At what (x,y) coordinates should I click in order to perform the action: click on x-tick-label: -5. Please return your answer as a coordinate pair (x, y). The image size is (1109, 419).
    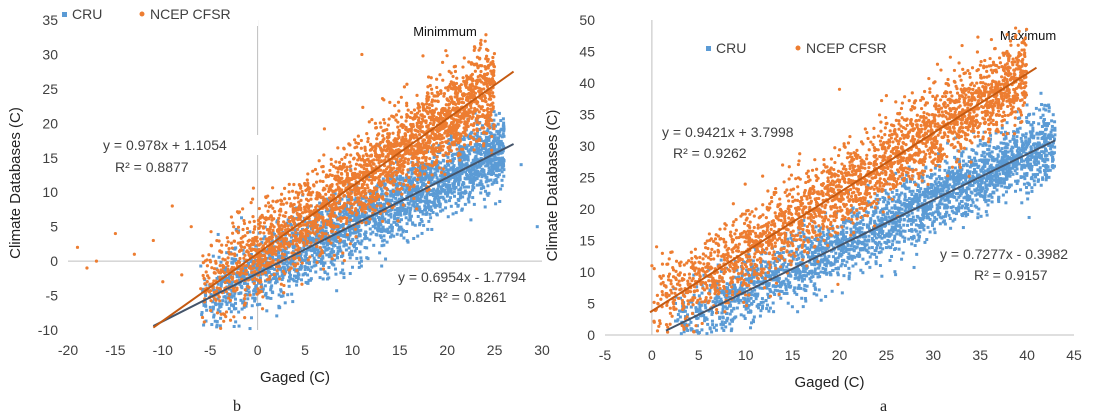
    Looking at the image, I should click on (210, 350).